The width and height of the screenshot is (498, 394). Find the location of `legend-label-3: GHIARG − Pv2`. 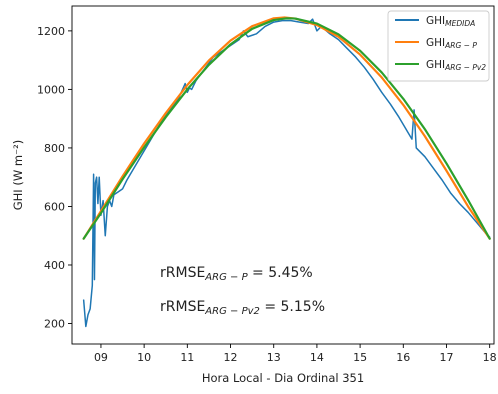

legend-label-3: GHIARG − Pv2 is located at coordinates (456, 65).